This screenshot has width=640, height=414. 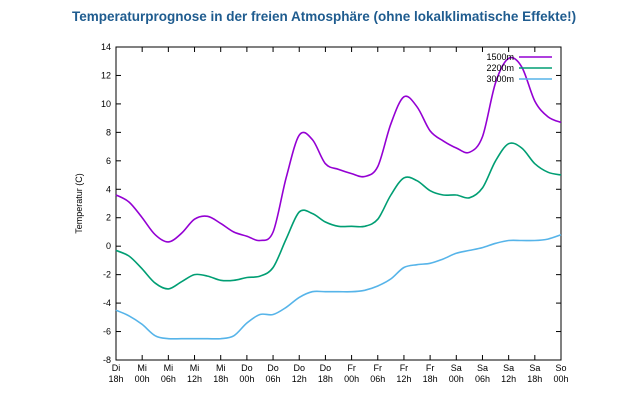 What do you see at coordinates (108, 246) in the screenshot?
I see `y-tick-label: 0` at bounding box center [108, 246].